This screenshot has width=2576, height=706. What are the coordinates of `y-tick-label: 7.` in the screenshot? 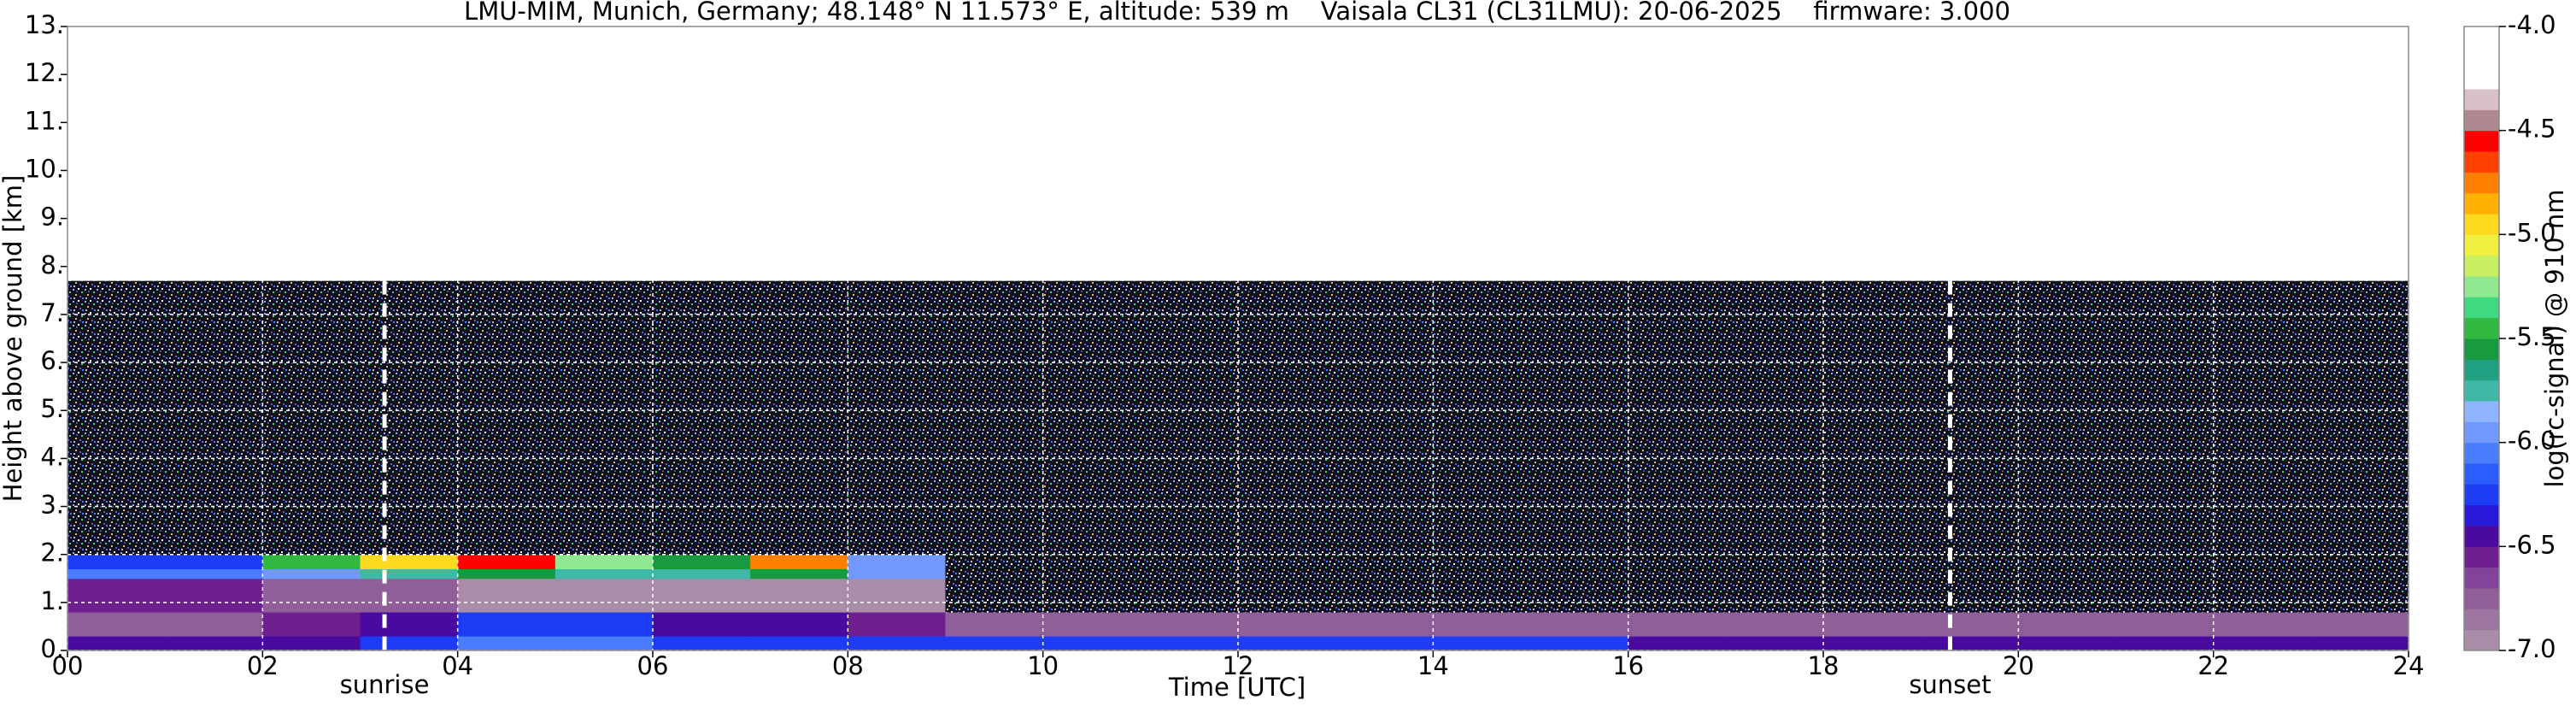 It's located at (52, 312).